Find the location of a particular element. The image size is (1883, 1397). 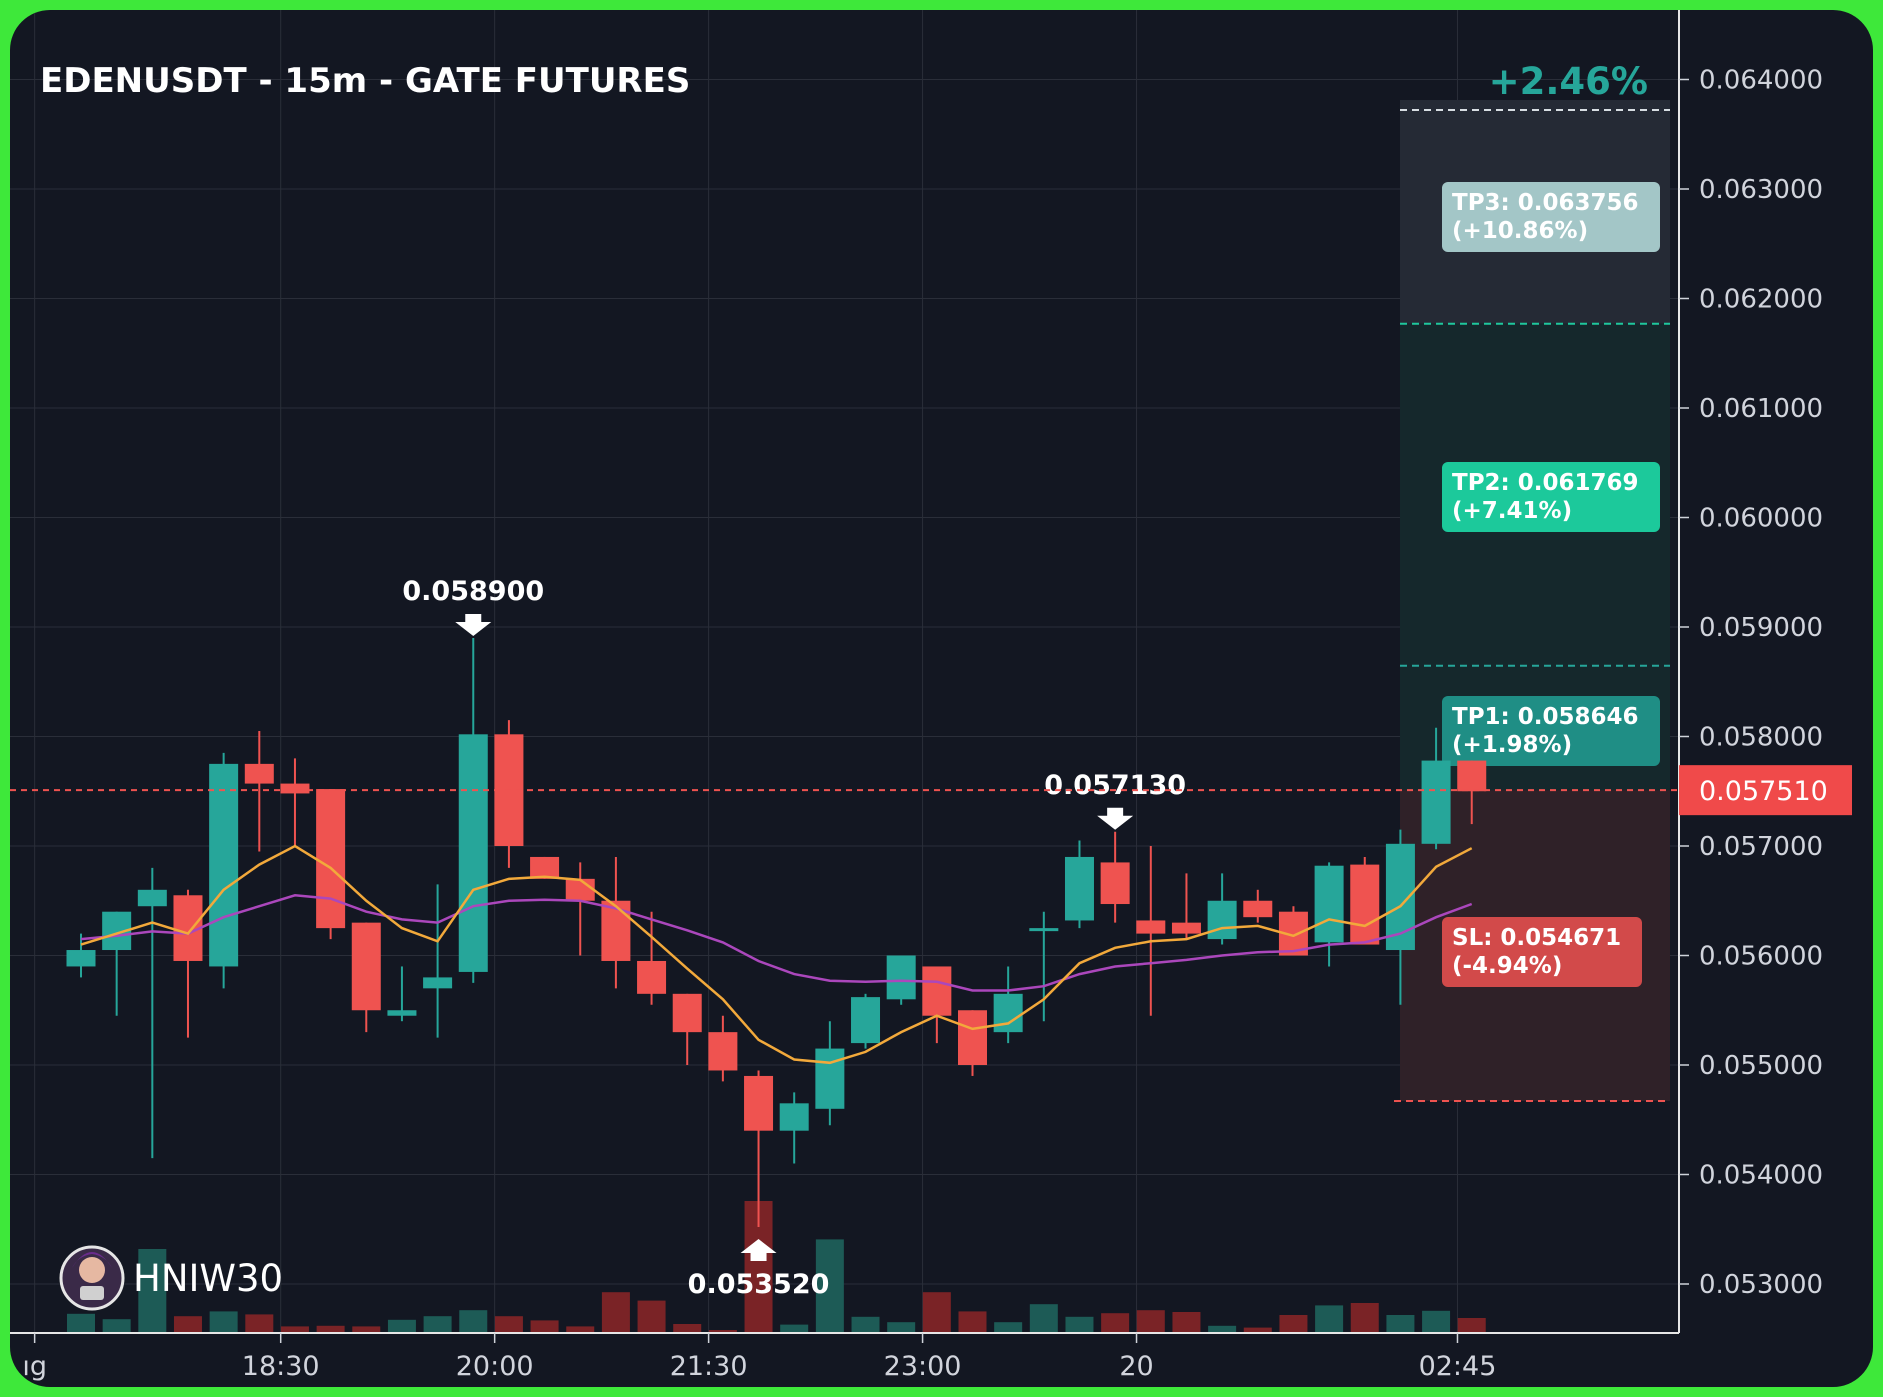

volume-series is located at coordinates (776, 1267).